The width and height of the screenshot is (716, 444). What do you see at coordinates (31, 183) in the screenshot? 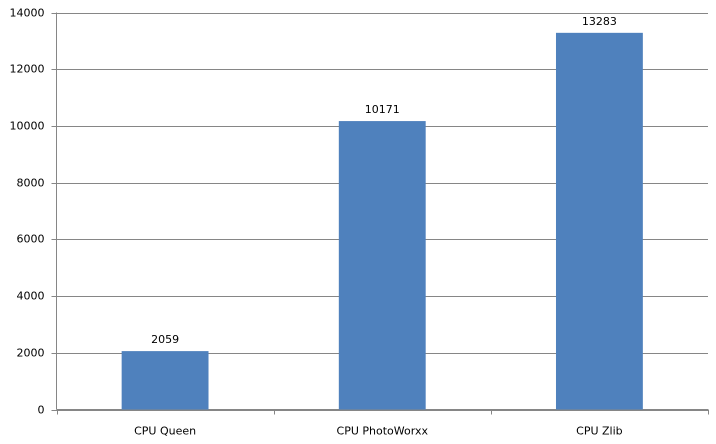
I see `y-tick-label: 8000` at bounding box center [31, 183].